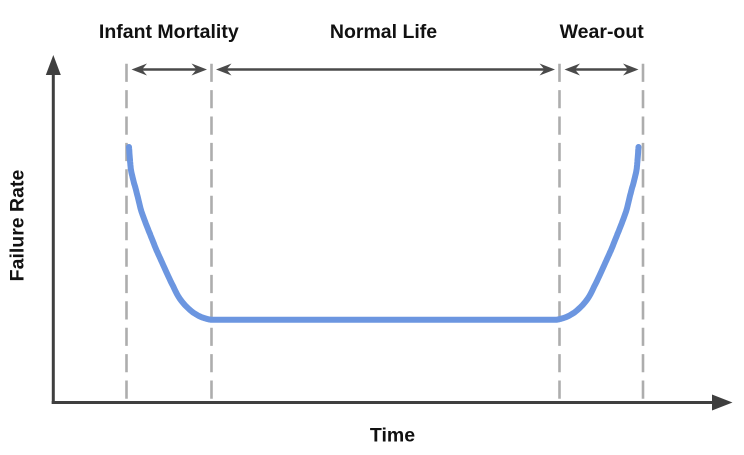 The height and width of the screenshot is (455, 744). What do you see at coordinates (383, 32) in the screenshot?
I see `svg-text: Normal Life` at bounding box center [383, 32].